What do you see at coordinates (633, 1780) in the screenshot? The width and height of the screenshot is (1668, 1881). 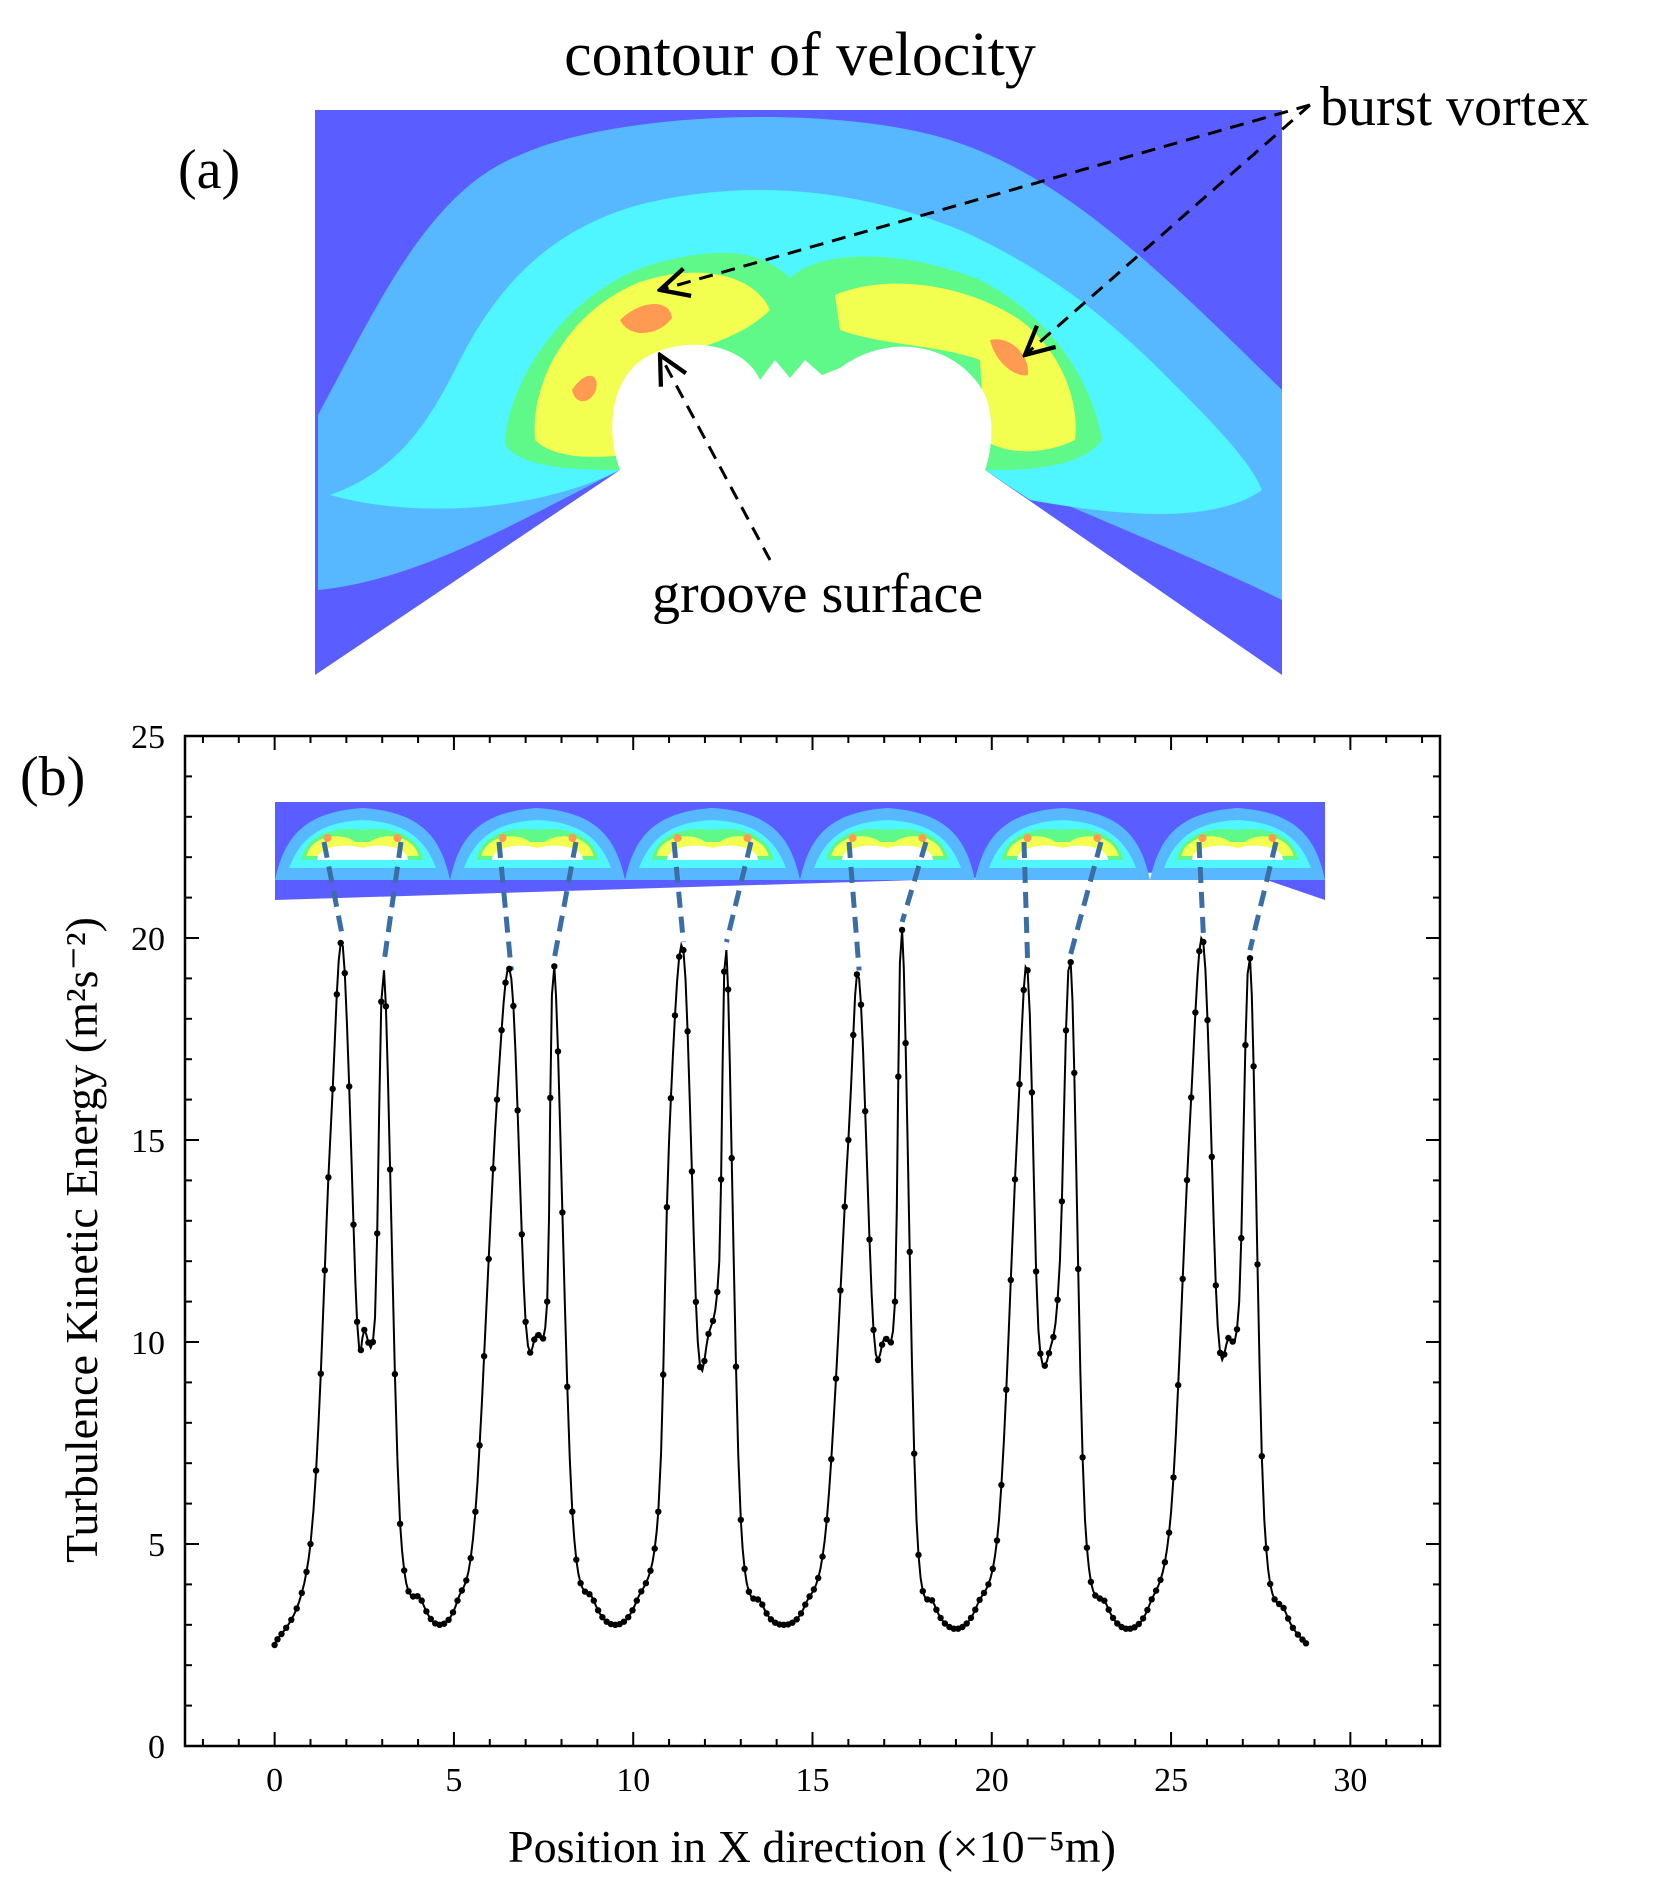 I see `x-tick-label: 10` at bounding box center [633, 1780].